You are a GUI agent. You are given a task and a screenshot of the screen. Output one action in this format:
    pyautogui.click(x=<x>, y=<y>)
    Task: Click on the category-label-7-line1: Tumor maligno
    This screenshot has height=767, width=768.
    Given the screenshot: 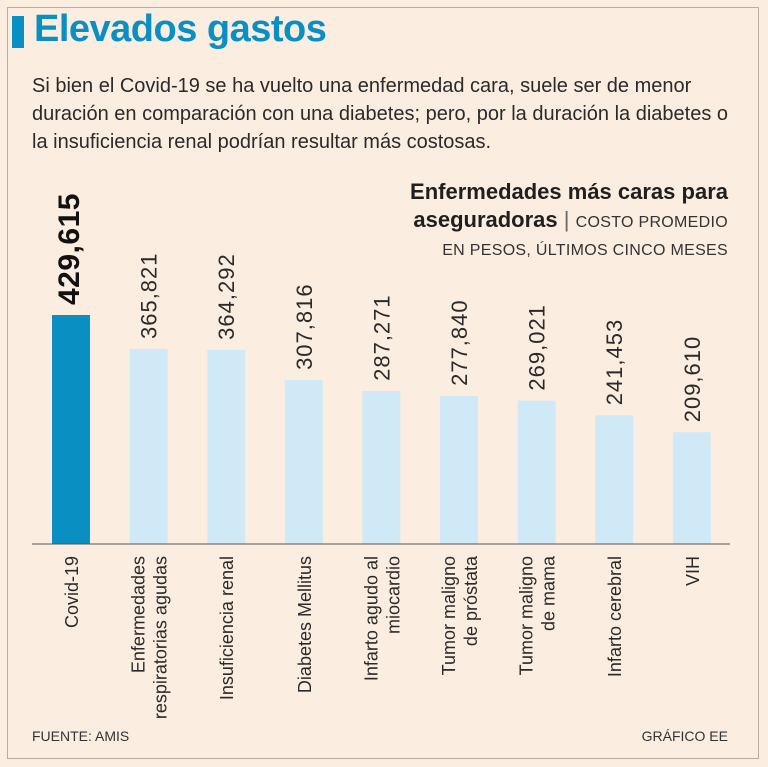 What is the action you would take?
    pyautogui.click(x=527, y=615)
    